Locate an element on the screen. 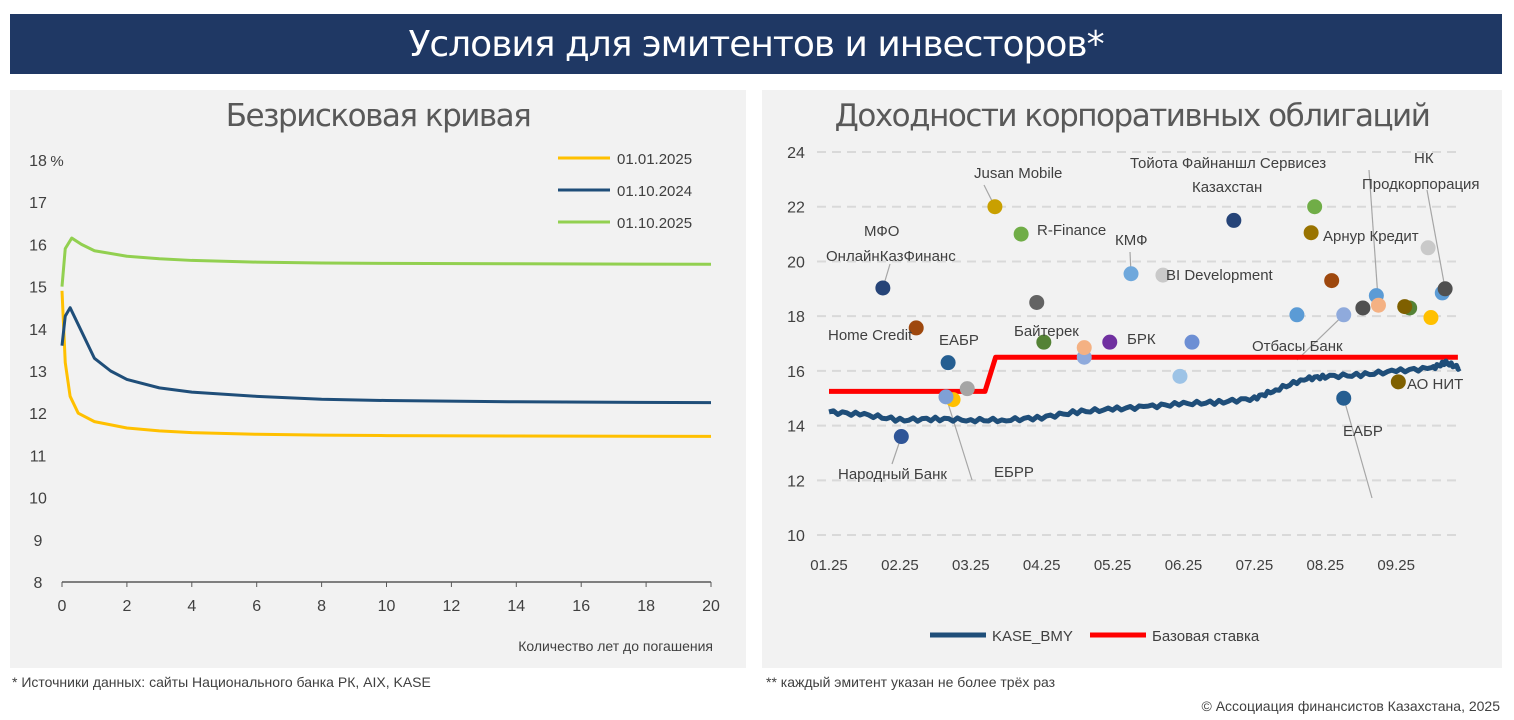 The width and height of the screenshot is (1514, 720). page-title: Условия для эмитентов и инвесторов* is located at coordinates (756, 44).